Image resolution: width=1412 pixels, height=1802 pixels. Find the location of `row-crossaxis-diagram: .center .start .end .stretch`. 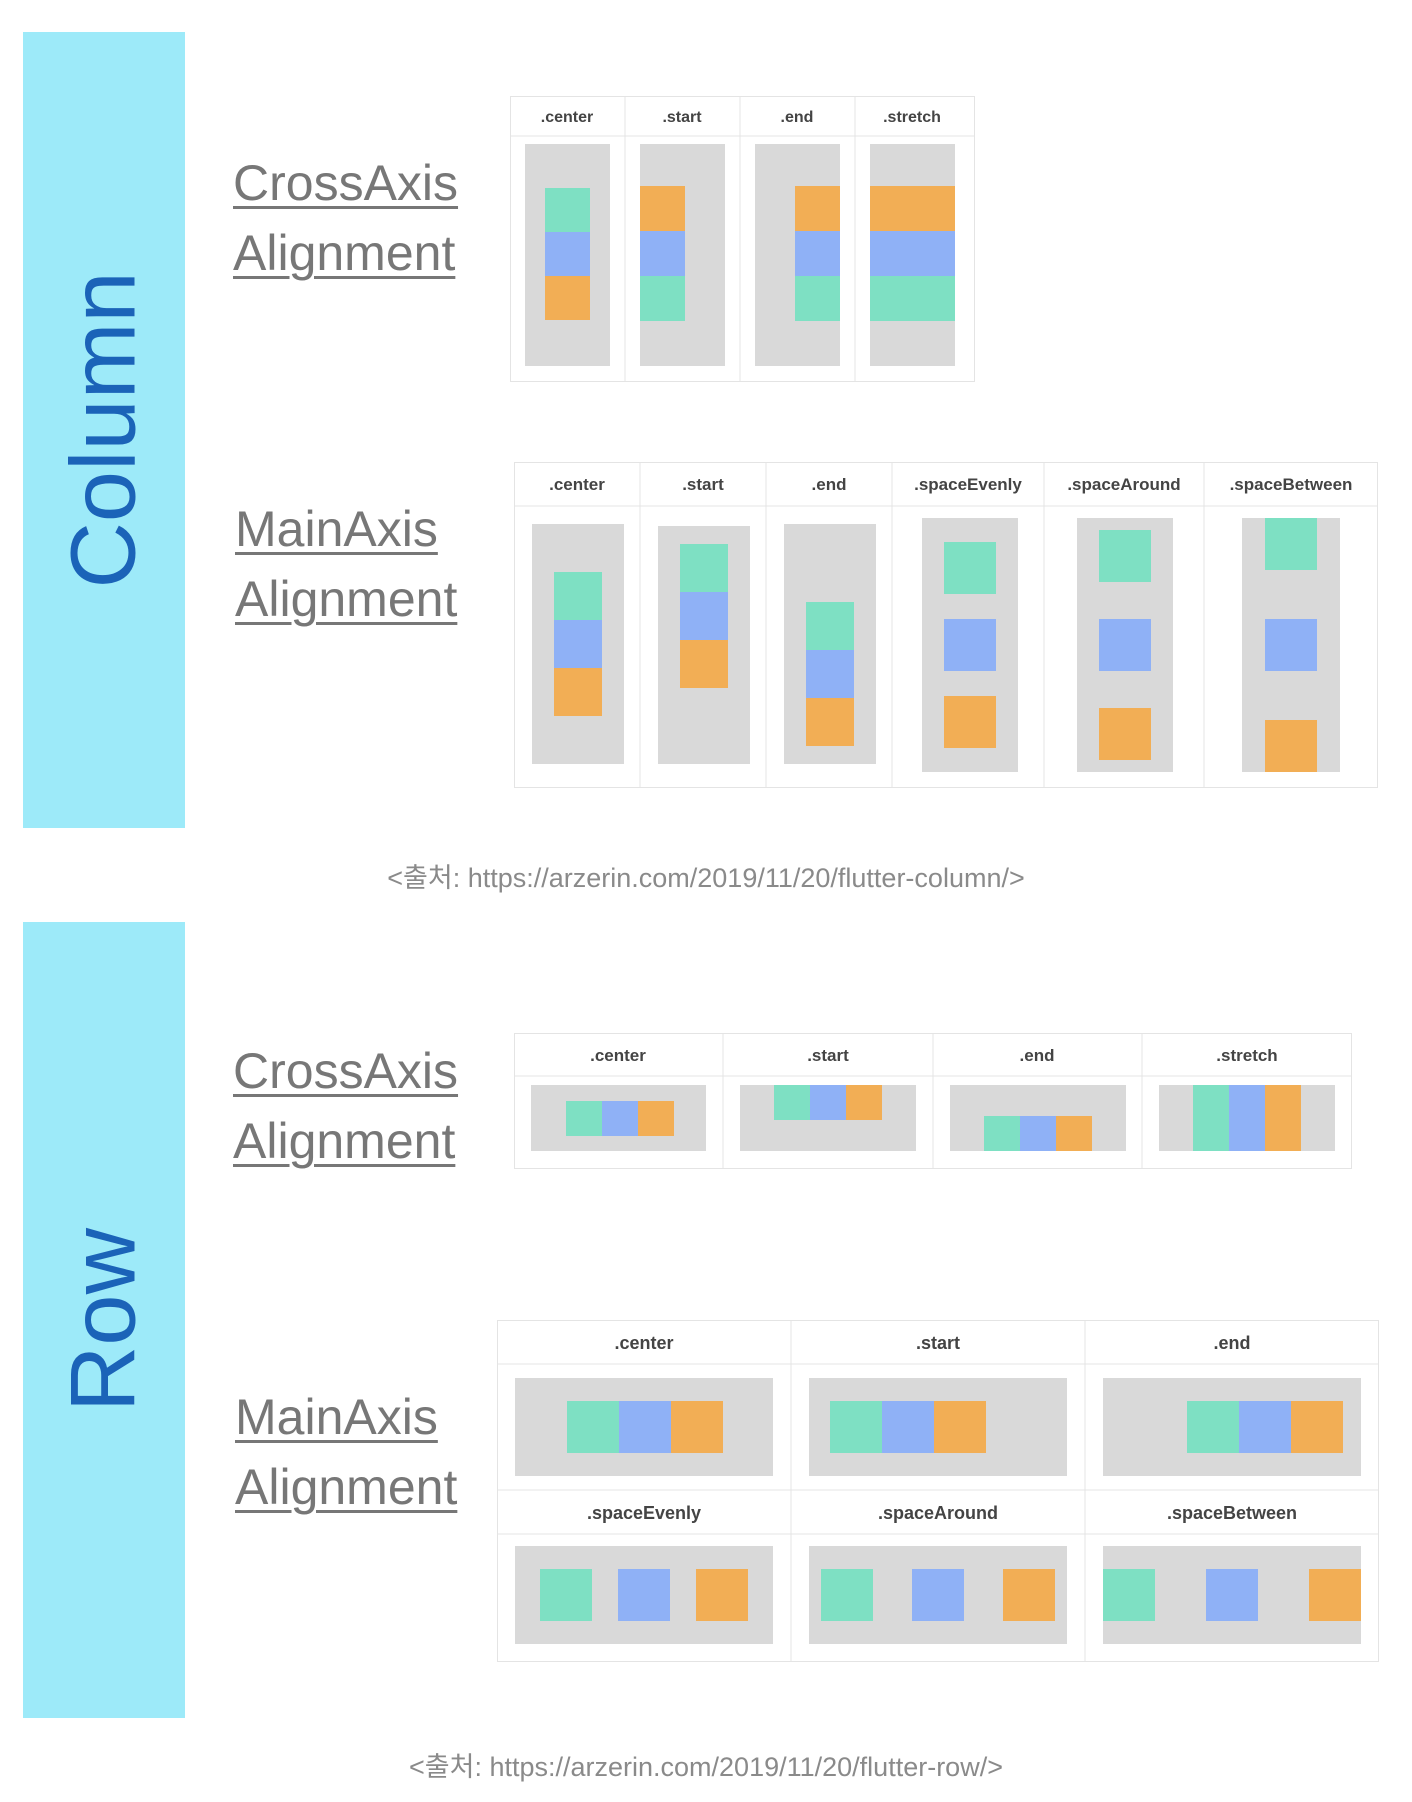

row-crossaxis-diagram: .center .start .end .stretch is located at coordinates (933, 1101).